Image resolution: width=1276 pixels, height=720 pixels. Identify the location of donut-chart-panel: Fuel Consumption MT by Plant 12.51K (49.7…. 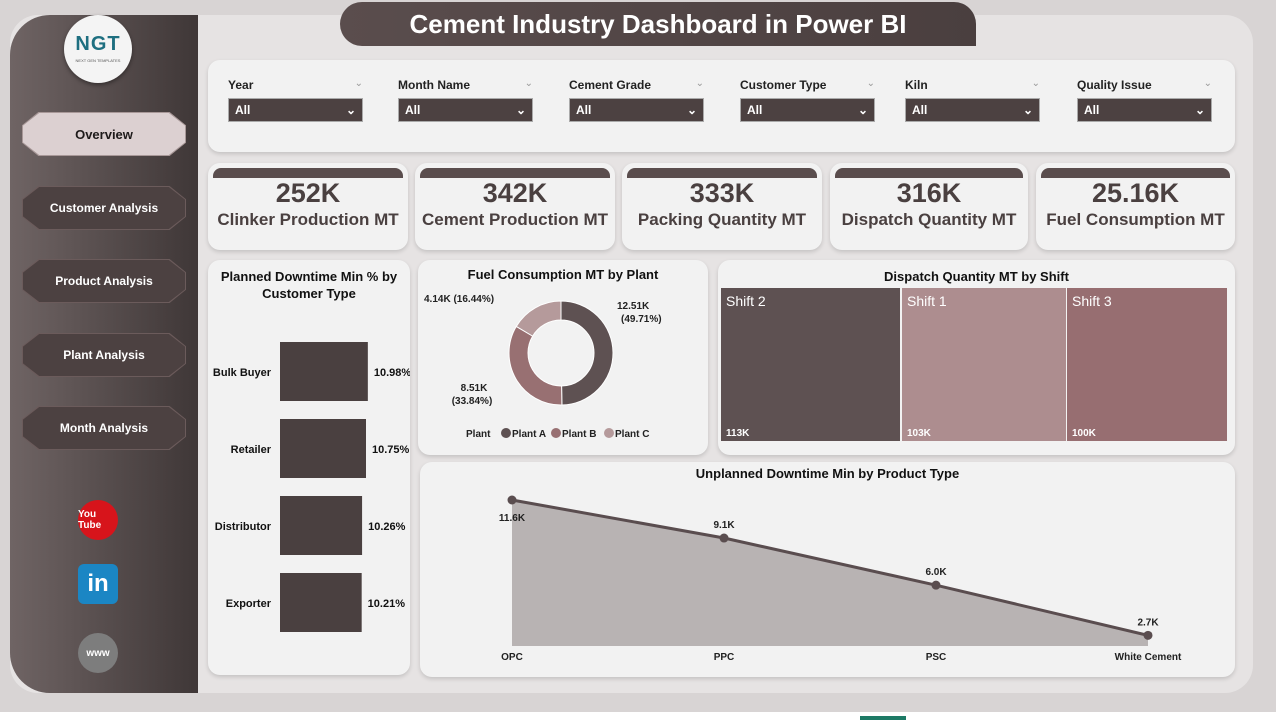
(563, 357).